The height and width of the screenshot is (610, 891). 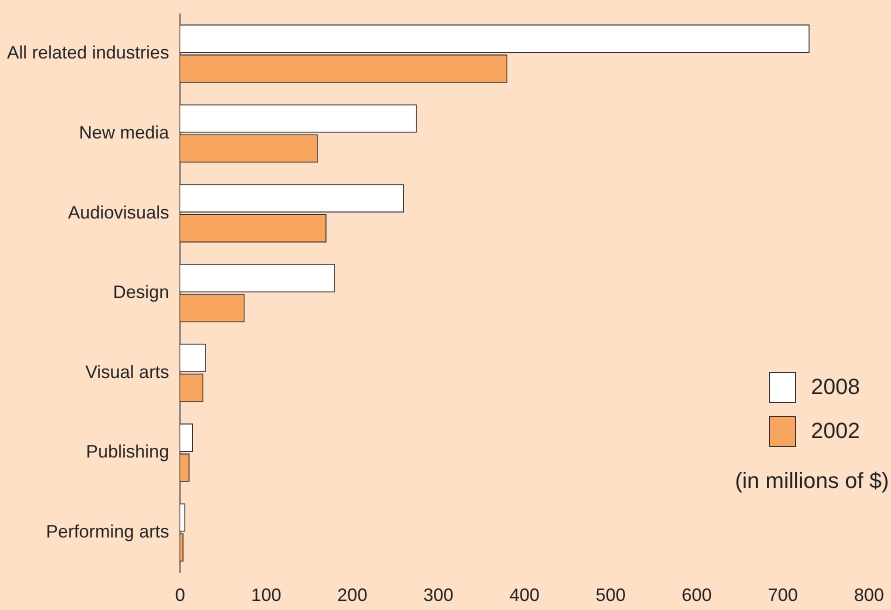 What do you see at coordinates (352, 595) in the screenshot?
I see `x-tick-label: 200` at bounding box center [352, 595].